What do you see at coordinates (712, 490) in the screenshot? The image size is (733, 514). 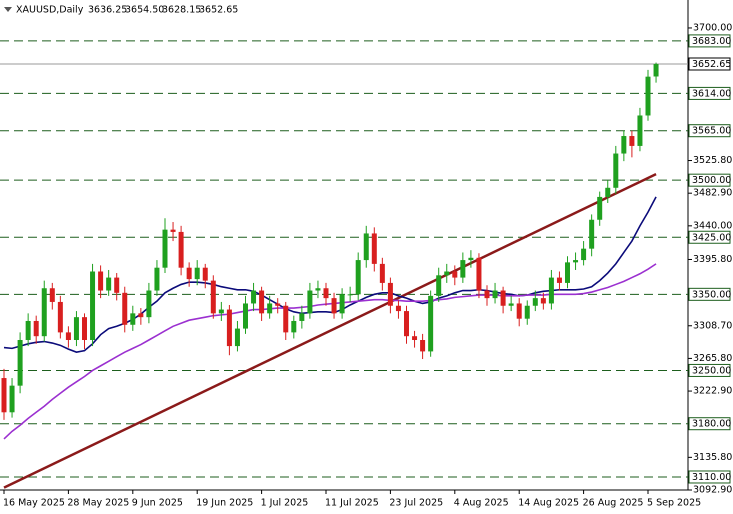 I see `y-tick-label: 3092.90` at bounding box center [712, 490].